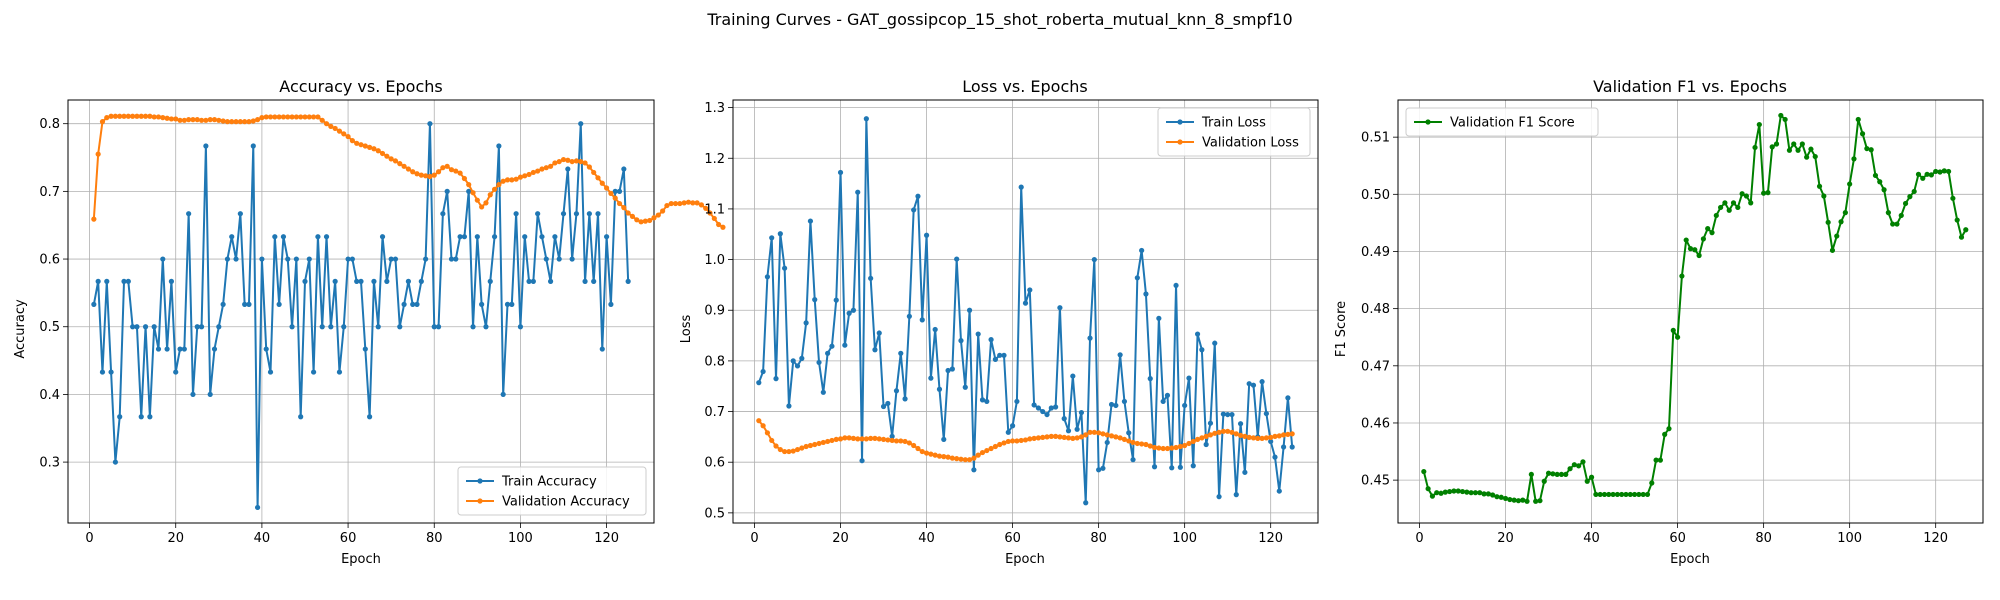 The width and height of the screenshot is (2000, 600). What do you see at coordinates (1184, 538) in the screenshot?
I see `x-tick-label: 100` at bounding box center [1184, 538].